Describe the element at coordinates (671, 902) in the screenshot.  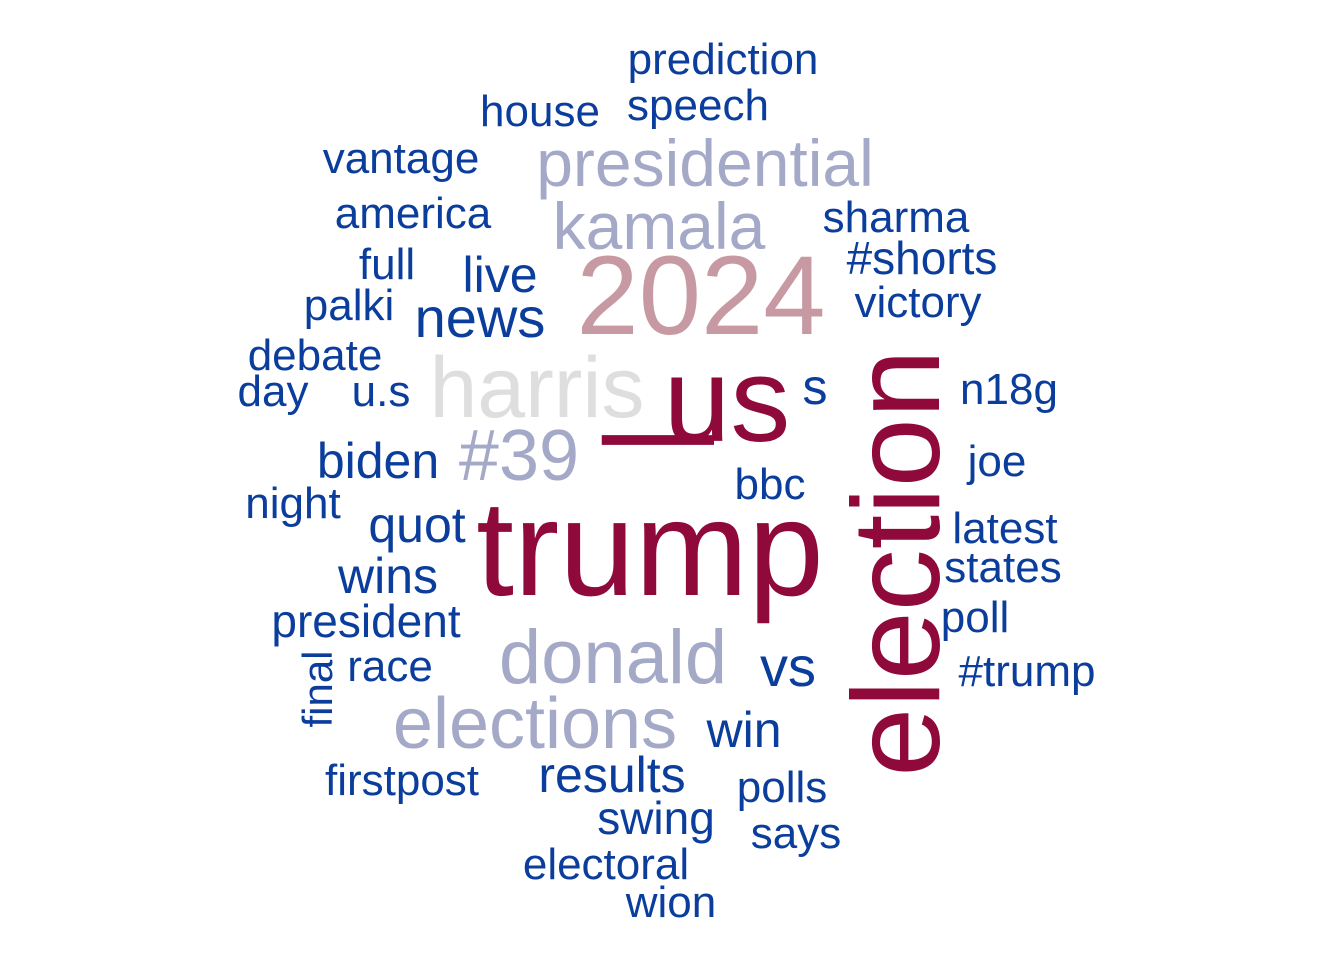
I see `word-wion: wion` at that location.